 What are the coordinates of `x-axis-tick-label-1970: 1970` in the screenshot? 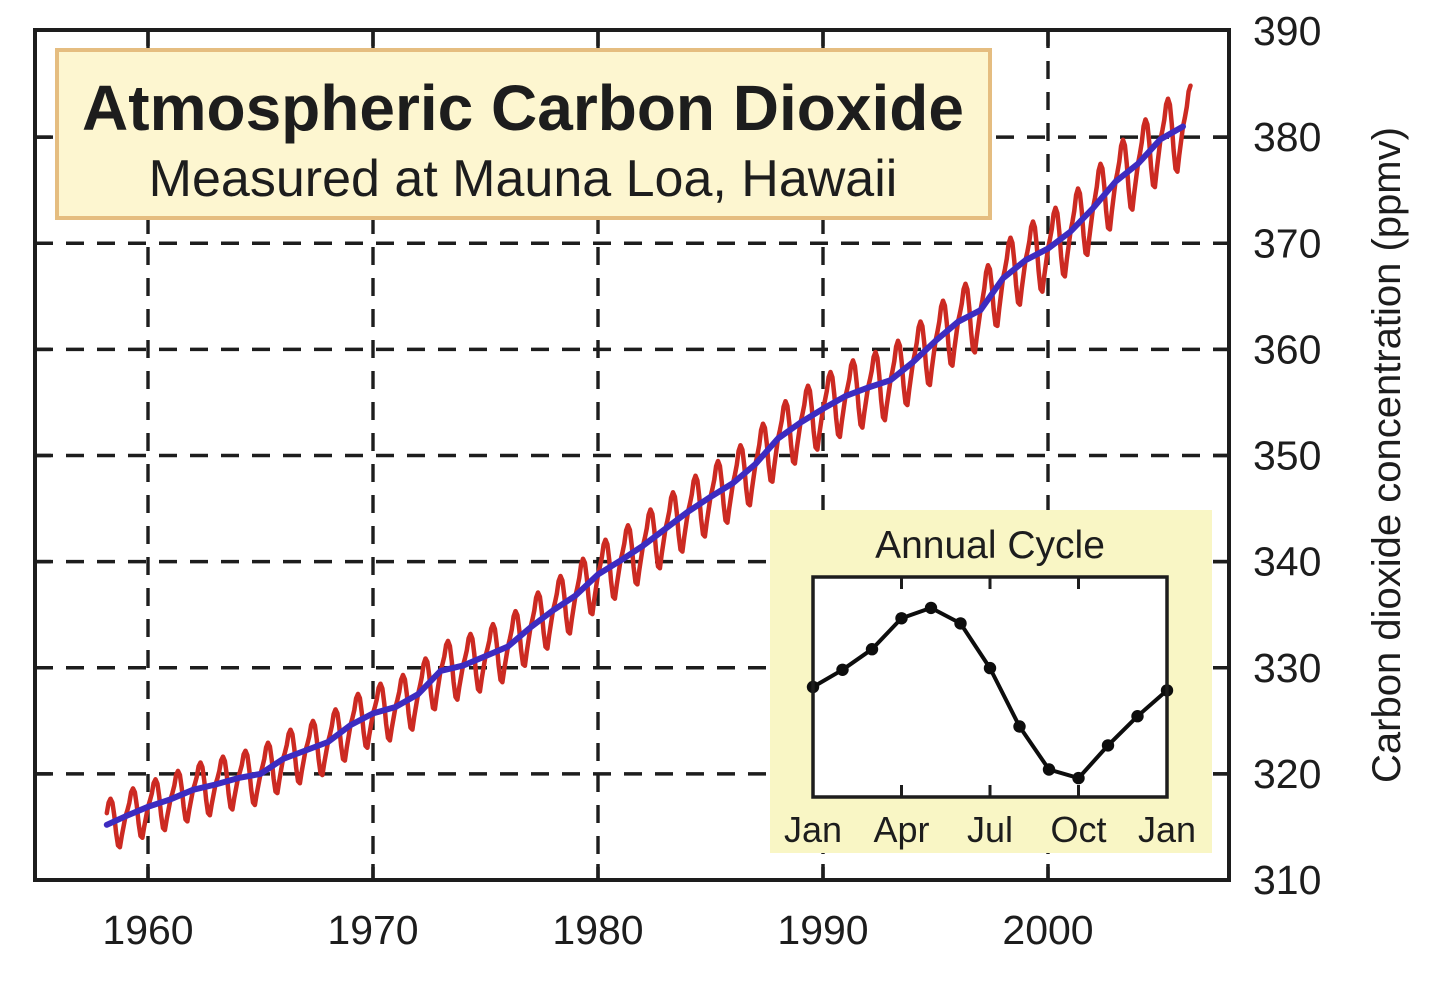 It's located at (372, 930).